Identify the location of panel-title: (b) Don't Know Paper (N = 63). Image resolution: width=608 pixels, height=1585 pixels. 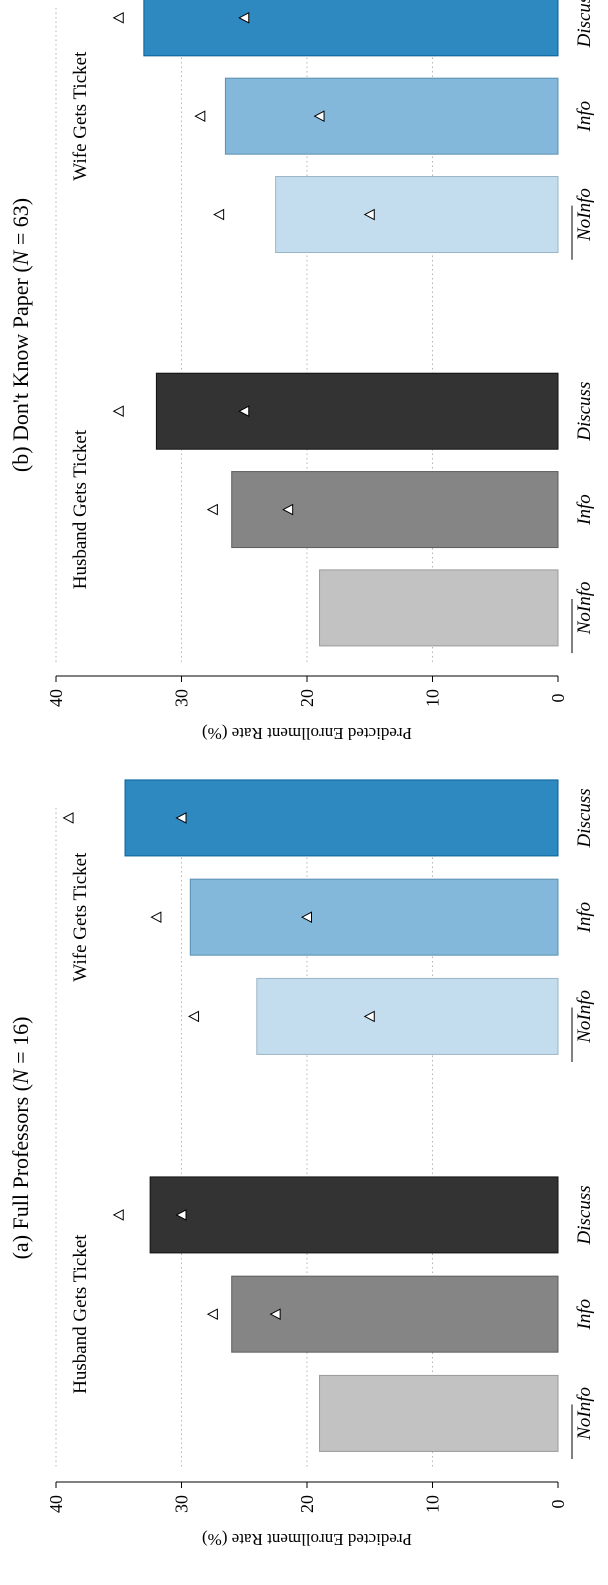
(20, 335).